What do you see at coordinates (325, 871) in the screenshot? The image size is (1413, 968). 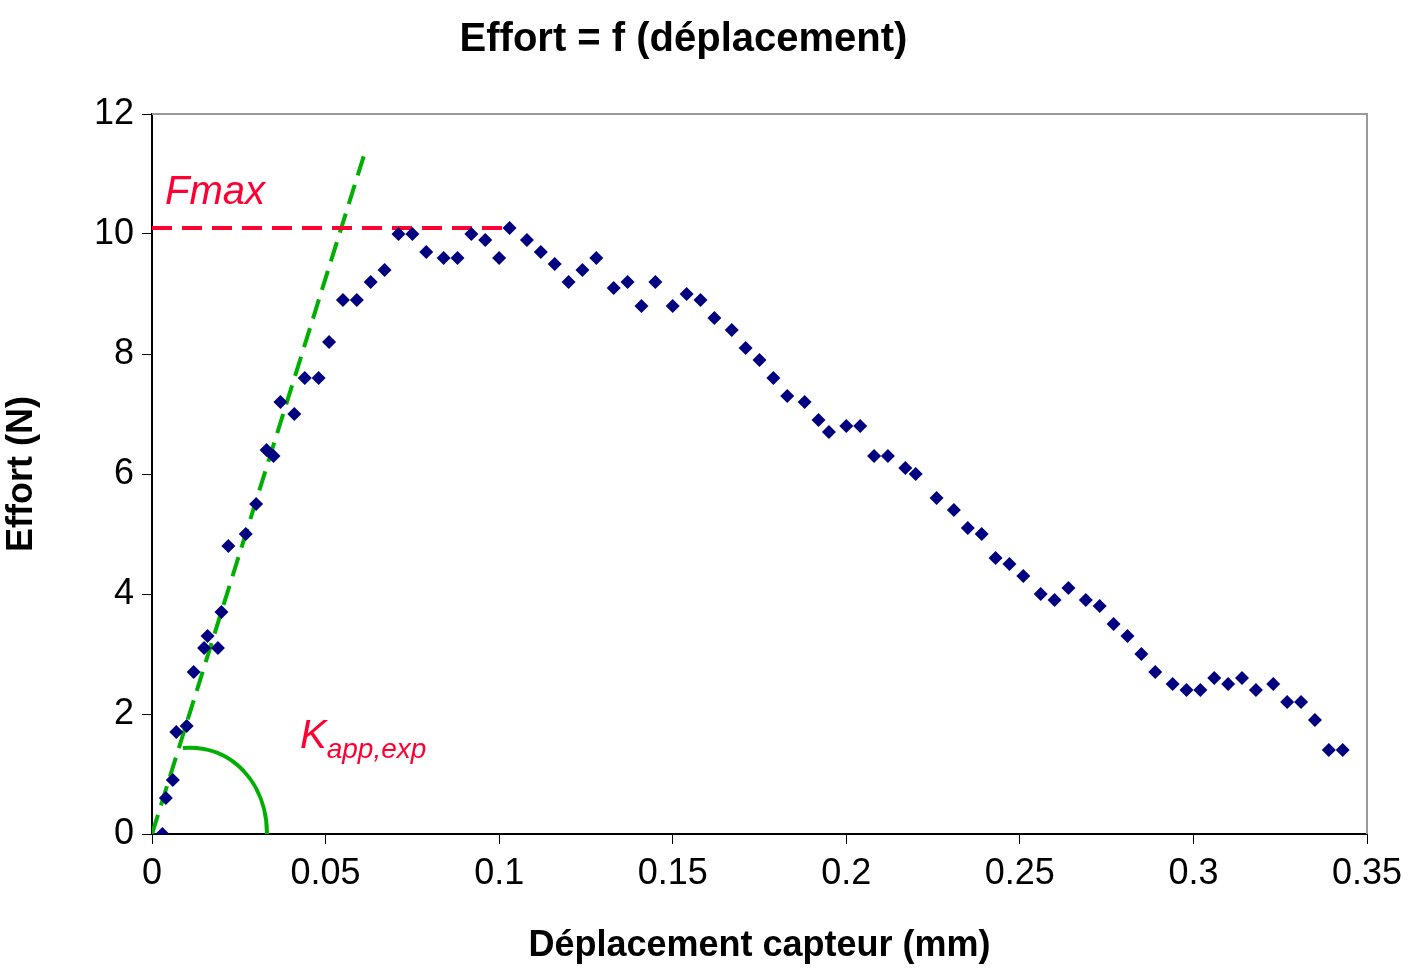 I see `x-tick-label: 0.05` at bounding box center [325, 871].